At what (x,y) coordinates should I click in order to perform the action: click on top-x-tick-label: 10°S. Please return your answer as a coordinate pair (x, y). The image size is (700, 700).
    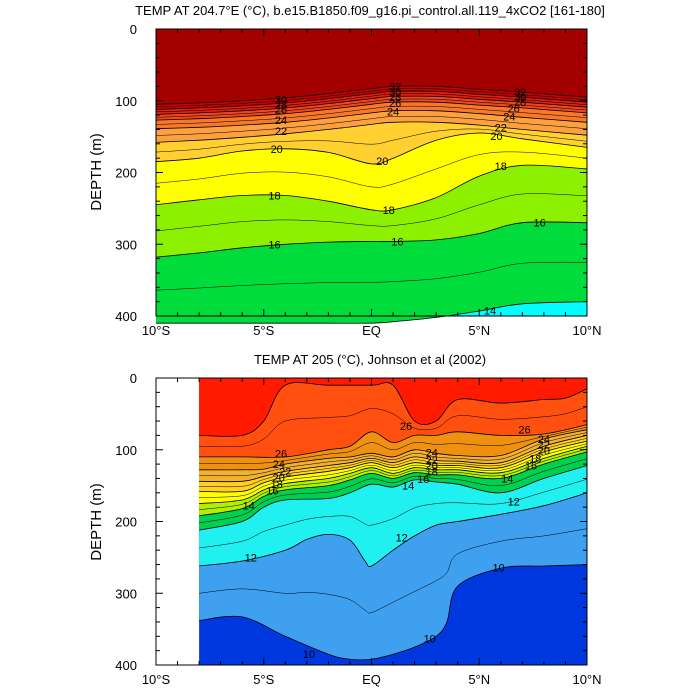
    Looking at the image, I should click on (156, 330).